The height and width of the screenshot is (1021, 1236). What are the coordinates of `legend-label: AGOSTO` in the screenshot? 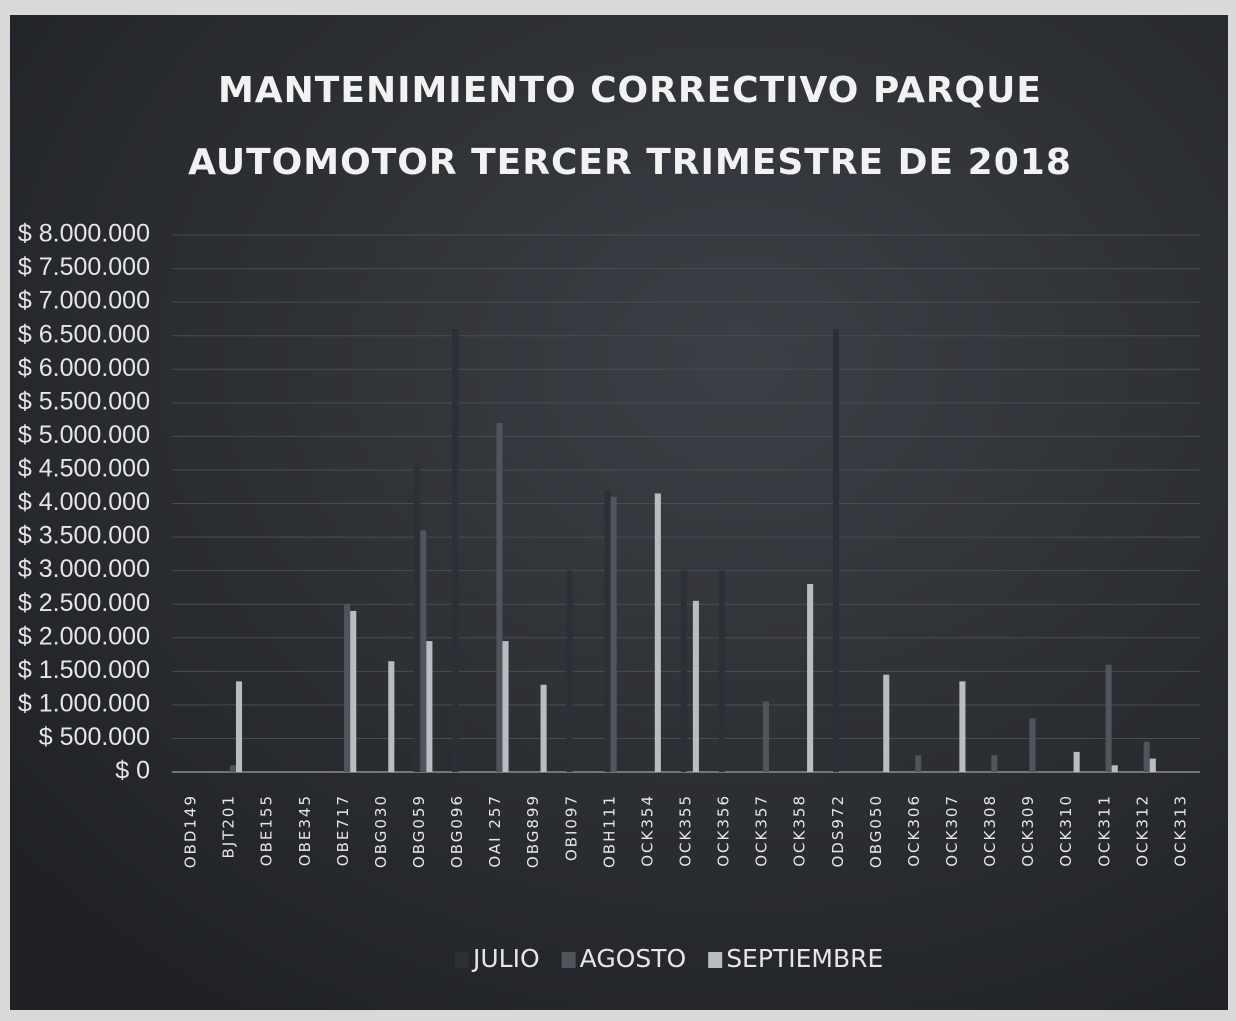 It's located at (633, 958).